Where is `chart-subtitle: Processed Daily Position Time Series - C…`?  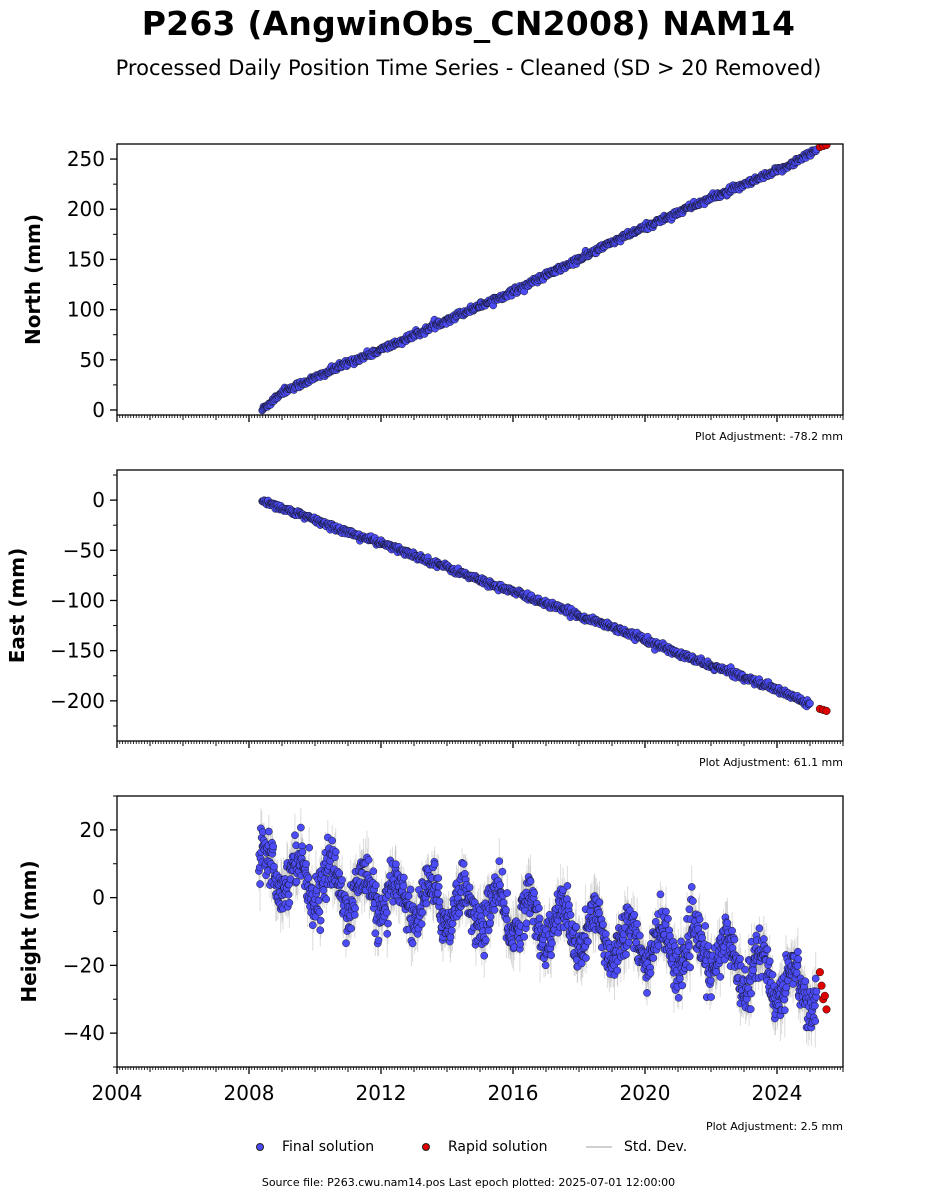 chart-subtitle: Processed Daily Position Time Series - C… is located at coordinates (468, 68).